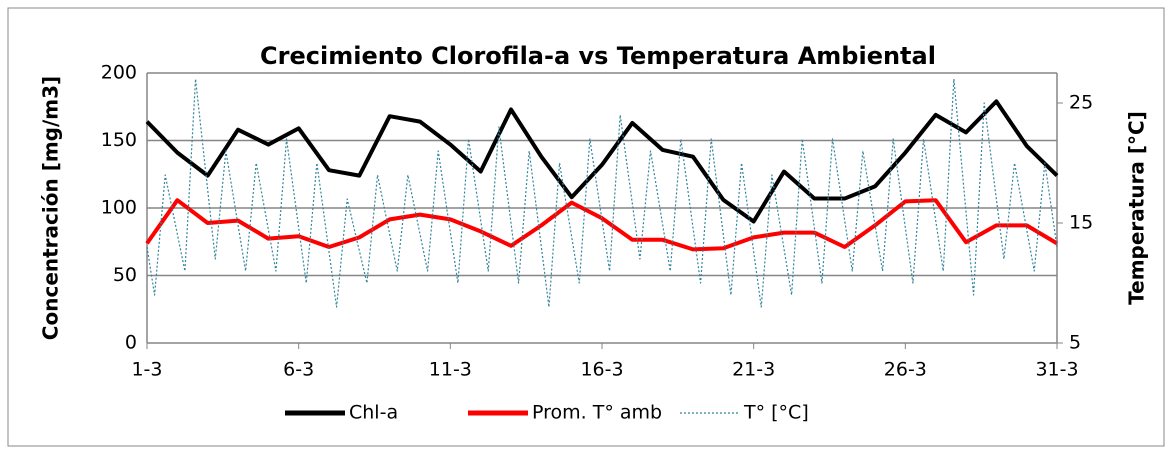 Image resolution: width=1172 pixels, height=459 pixels. What do you see at coordinates (753, 370) in the screenshot?
I see `x-tick-label: 21-3` at bounding box center [753, 370].